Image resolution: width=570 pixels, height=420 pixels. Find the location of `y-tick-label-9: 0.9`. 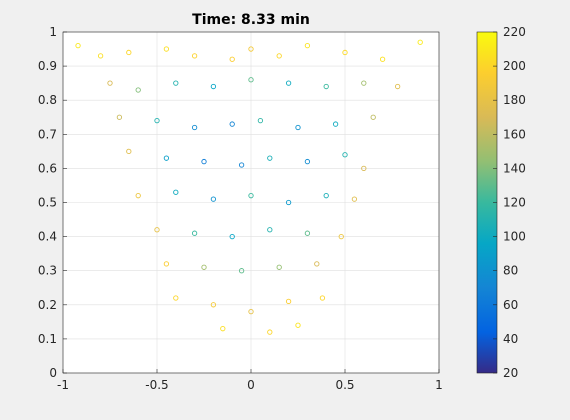

y-tick-label-9: 0.9 is located at coordinates (47, 66).